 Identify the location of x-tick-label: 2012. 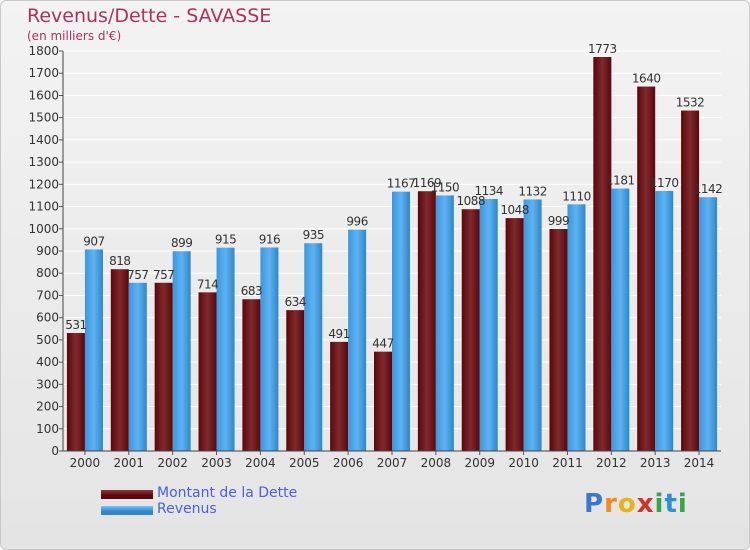
(611, 463).